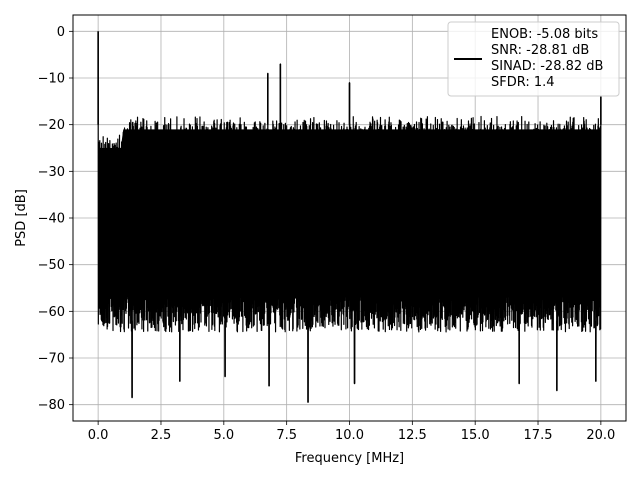 The width and height of the screenshot is (640, 484). Describe the element at coordinates (61, 32) in the screenshot. I see `y-tick-label: 0` at that location.